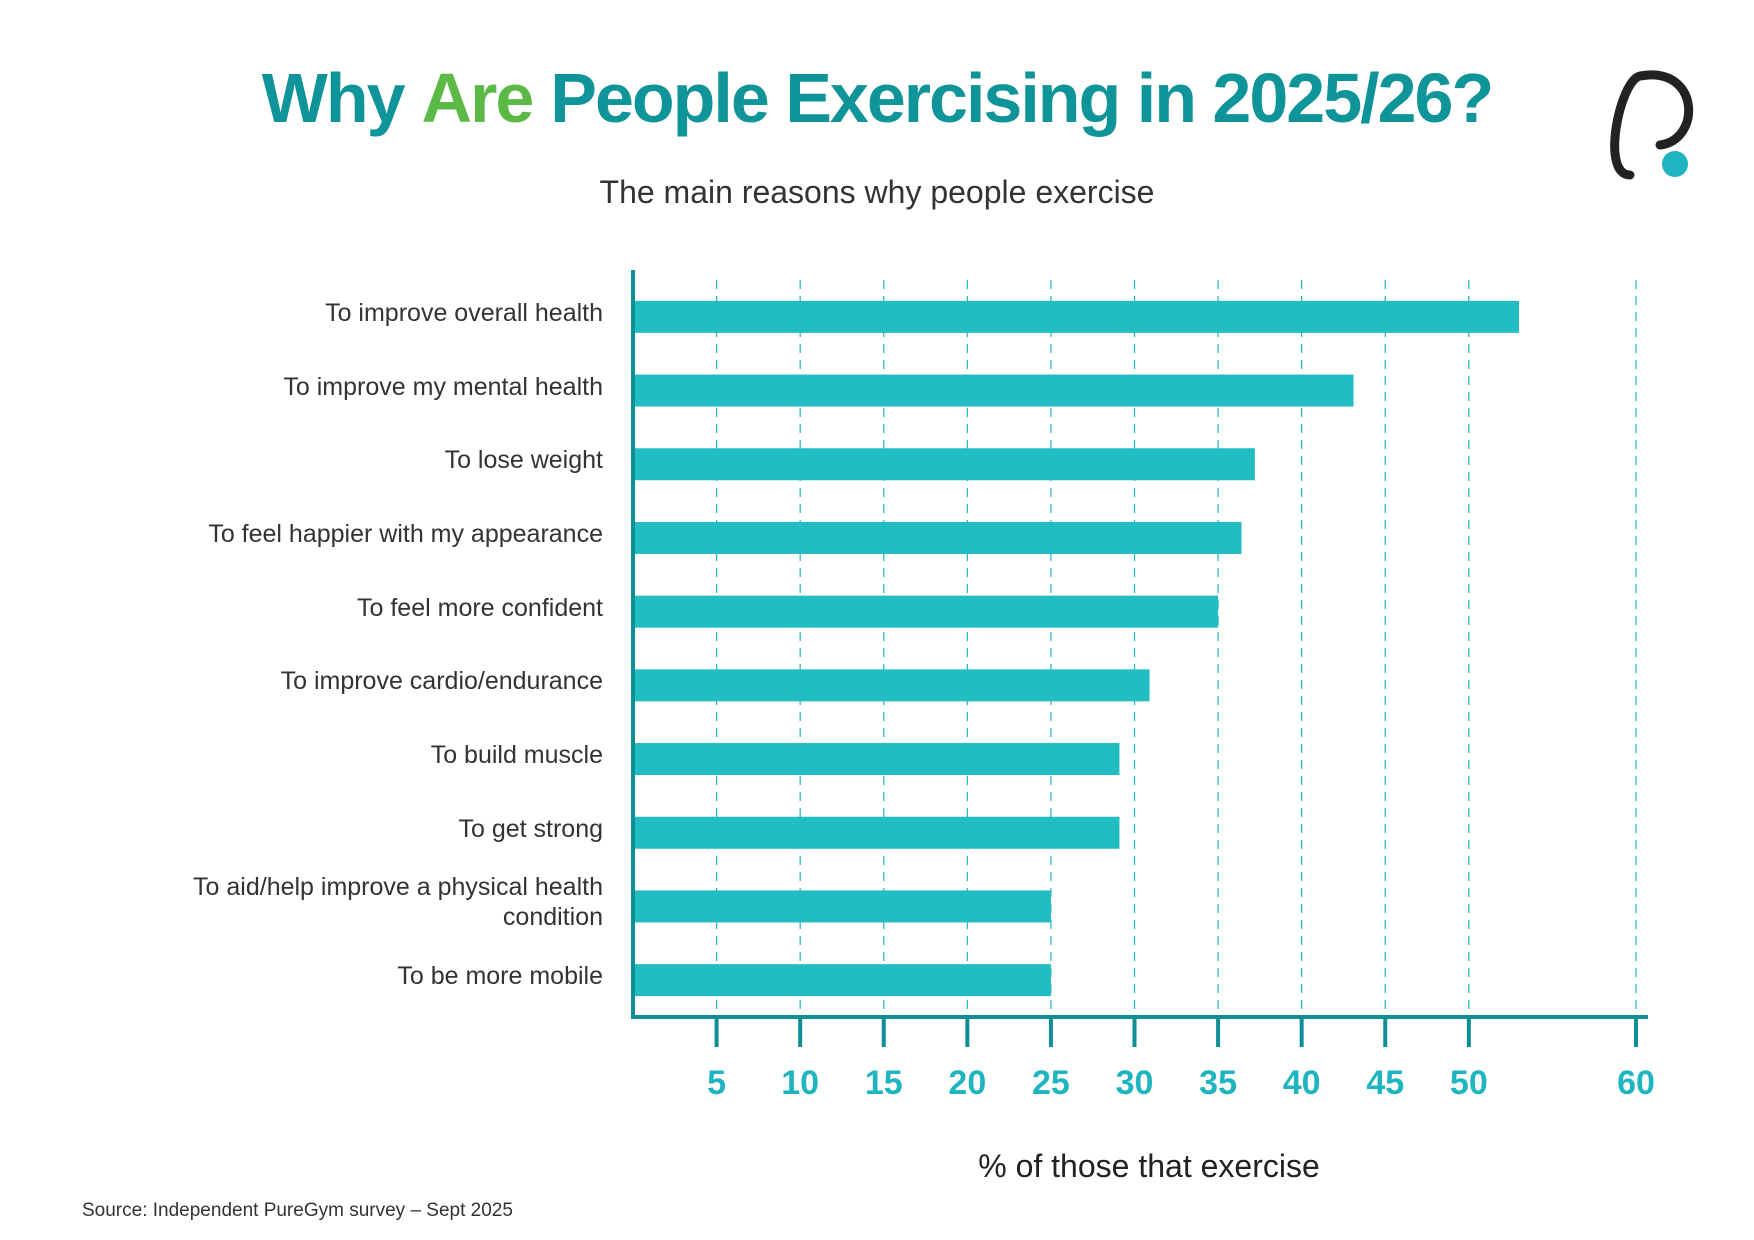  Describe the element at coordinates (480, 607) in the screenshot. I see `y-tick-label: To feel more confident` at that location.